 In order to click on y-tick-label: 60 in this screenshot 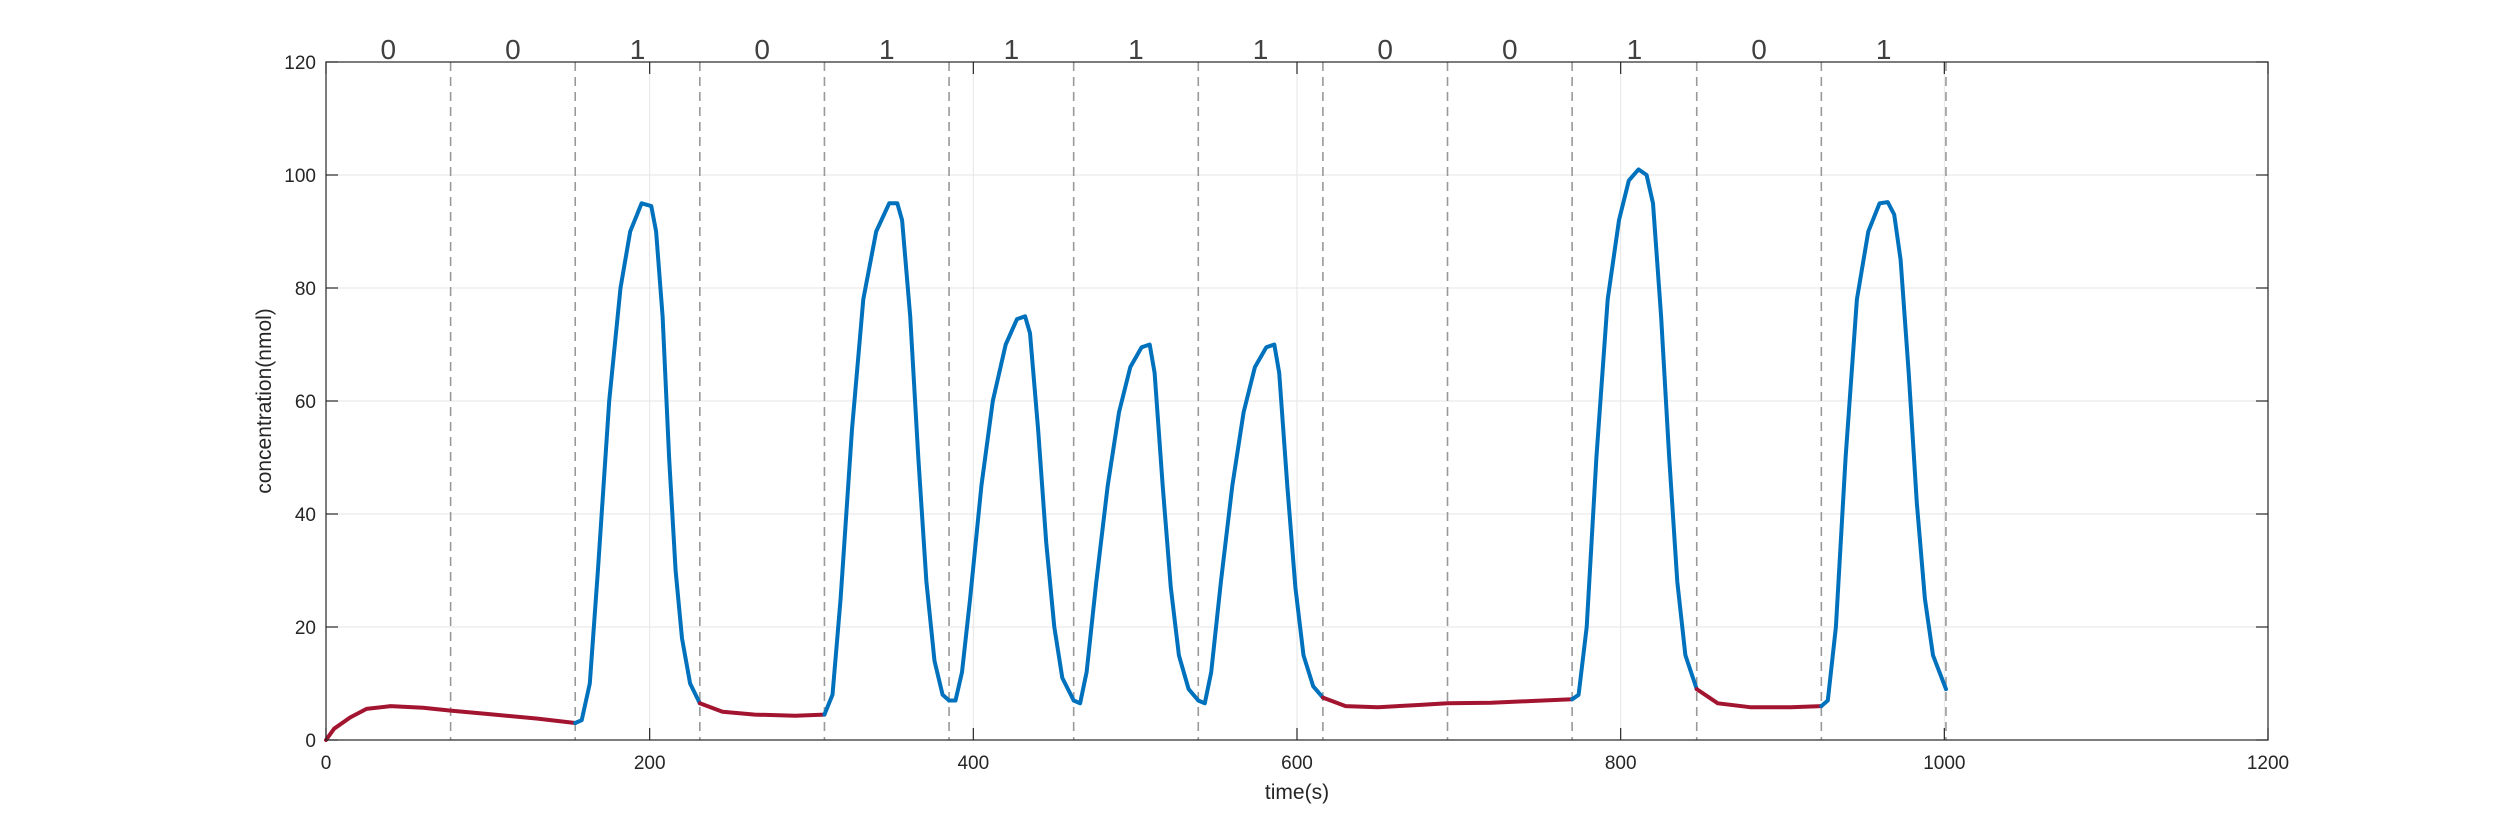, I will do `click(305, 402)`.